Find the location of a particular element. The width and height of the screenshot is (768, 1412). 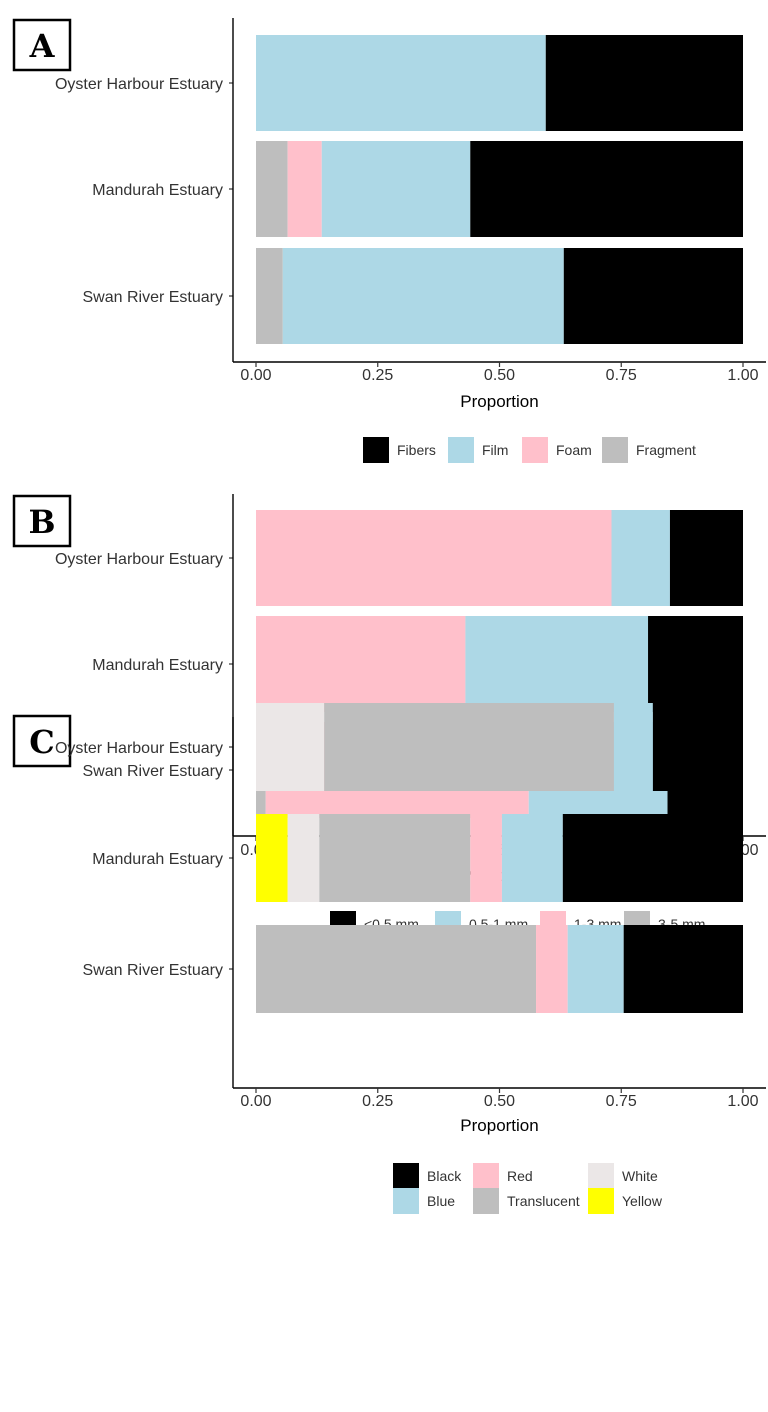

bar-swan-river-estuary-blue is located at coordinates (595, 969).